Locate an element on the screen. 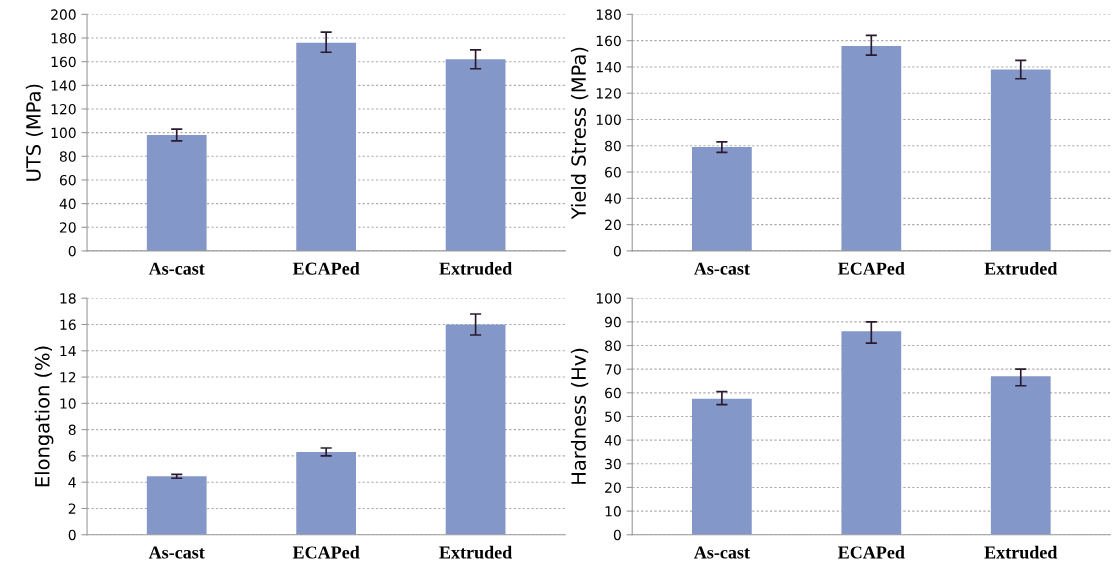  y-tick-label: 2 is located at coordinates (72, 508).